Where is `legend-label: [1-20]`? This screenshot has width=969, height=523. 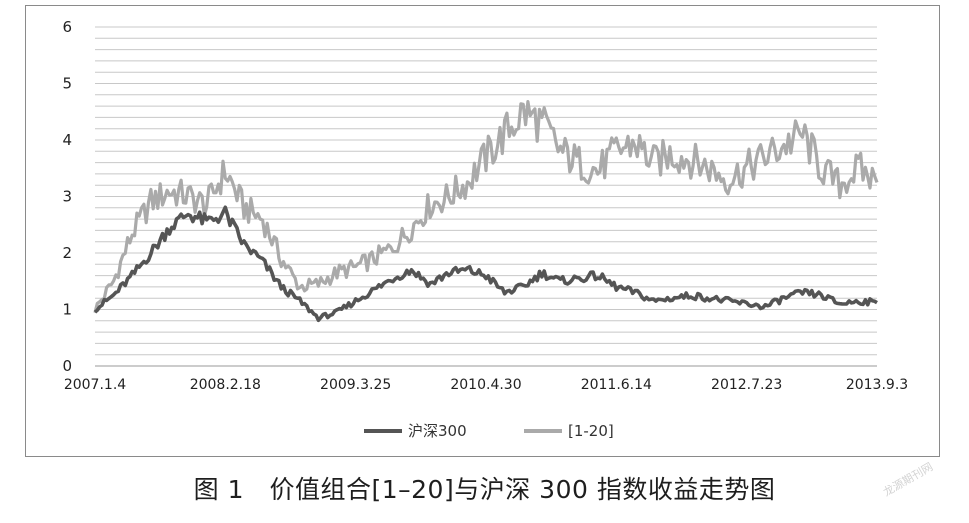
legend-label: [1-20] is located at coordinates (591, 431).